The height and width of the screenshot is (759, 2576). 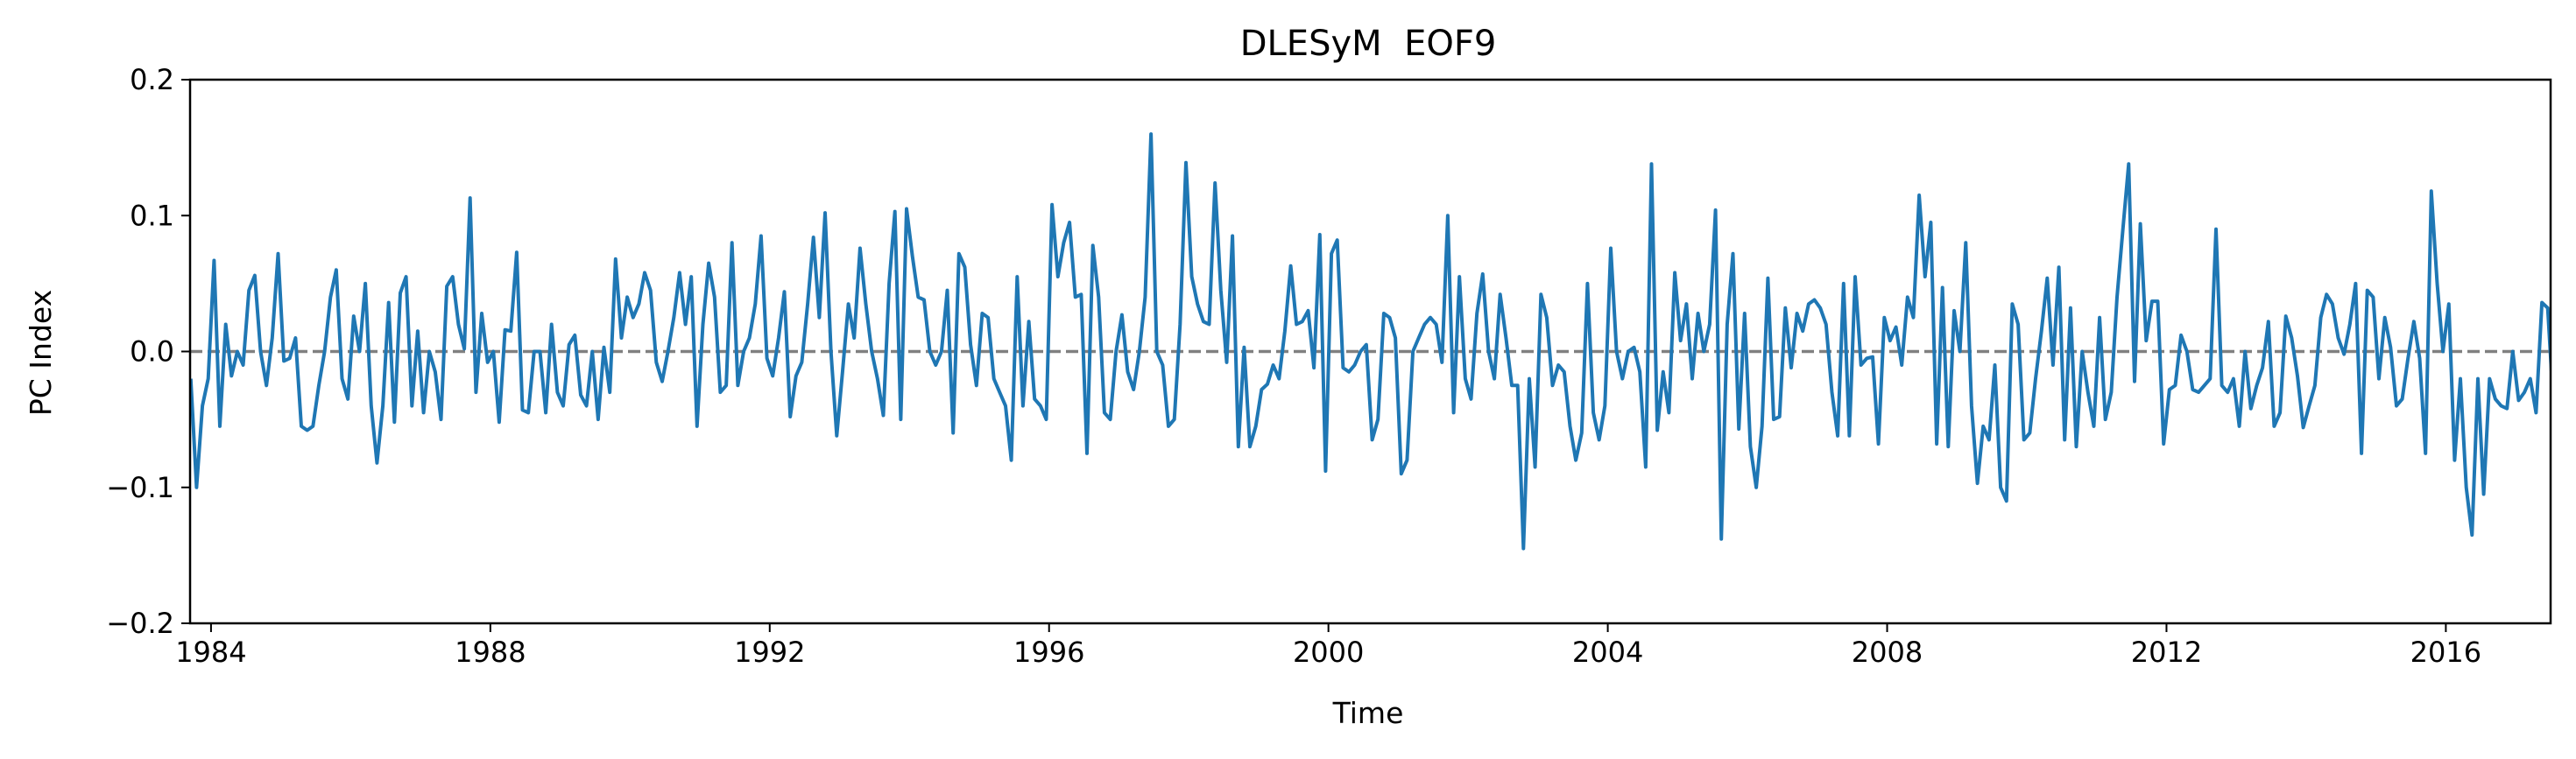 I want to click on x-tick-label: 1992, so click(x=769, y=652).